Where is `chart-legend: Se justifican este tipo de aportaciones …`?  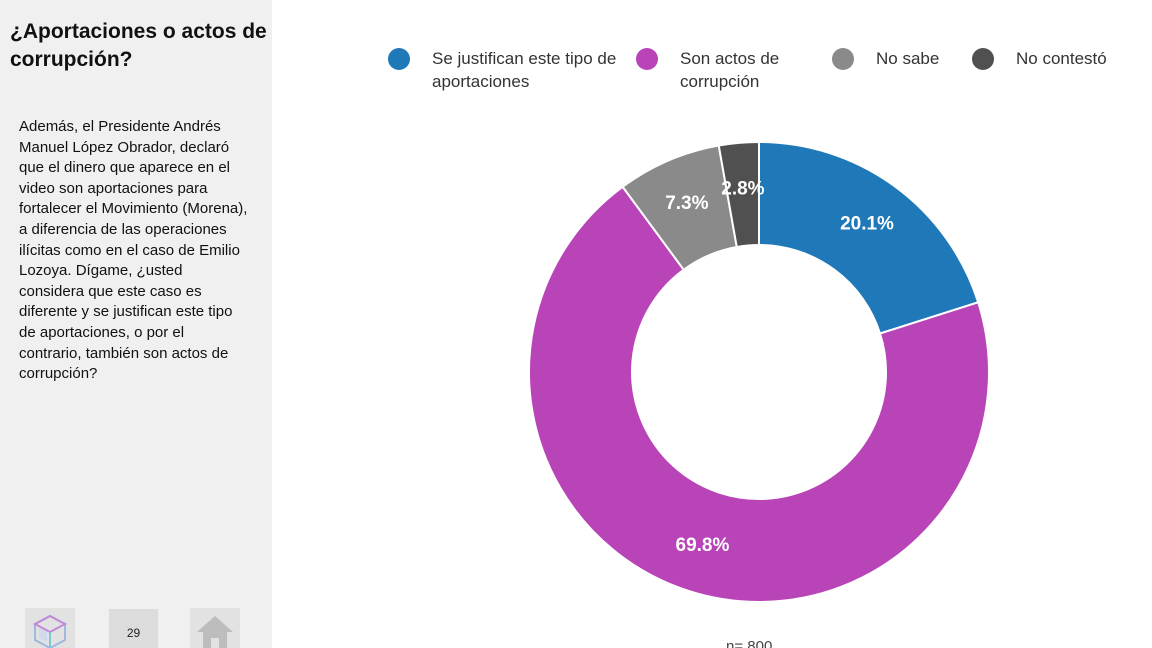
chart-legend: Se justifican este tipo de aportaciones … is located at coordinates (768, 75).